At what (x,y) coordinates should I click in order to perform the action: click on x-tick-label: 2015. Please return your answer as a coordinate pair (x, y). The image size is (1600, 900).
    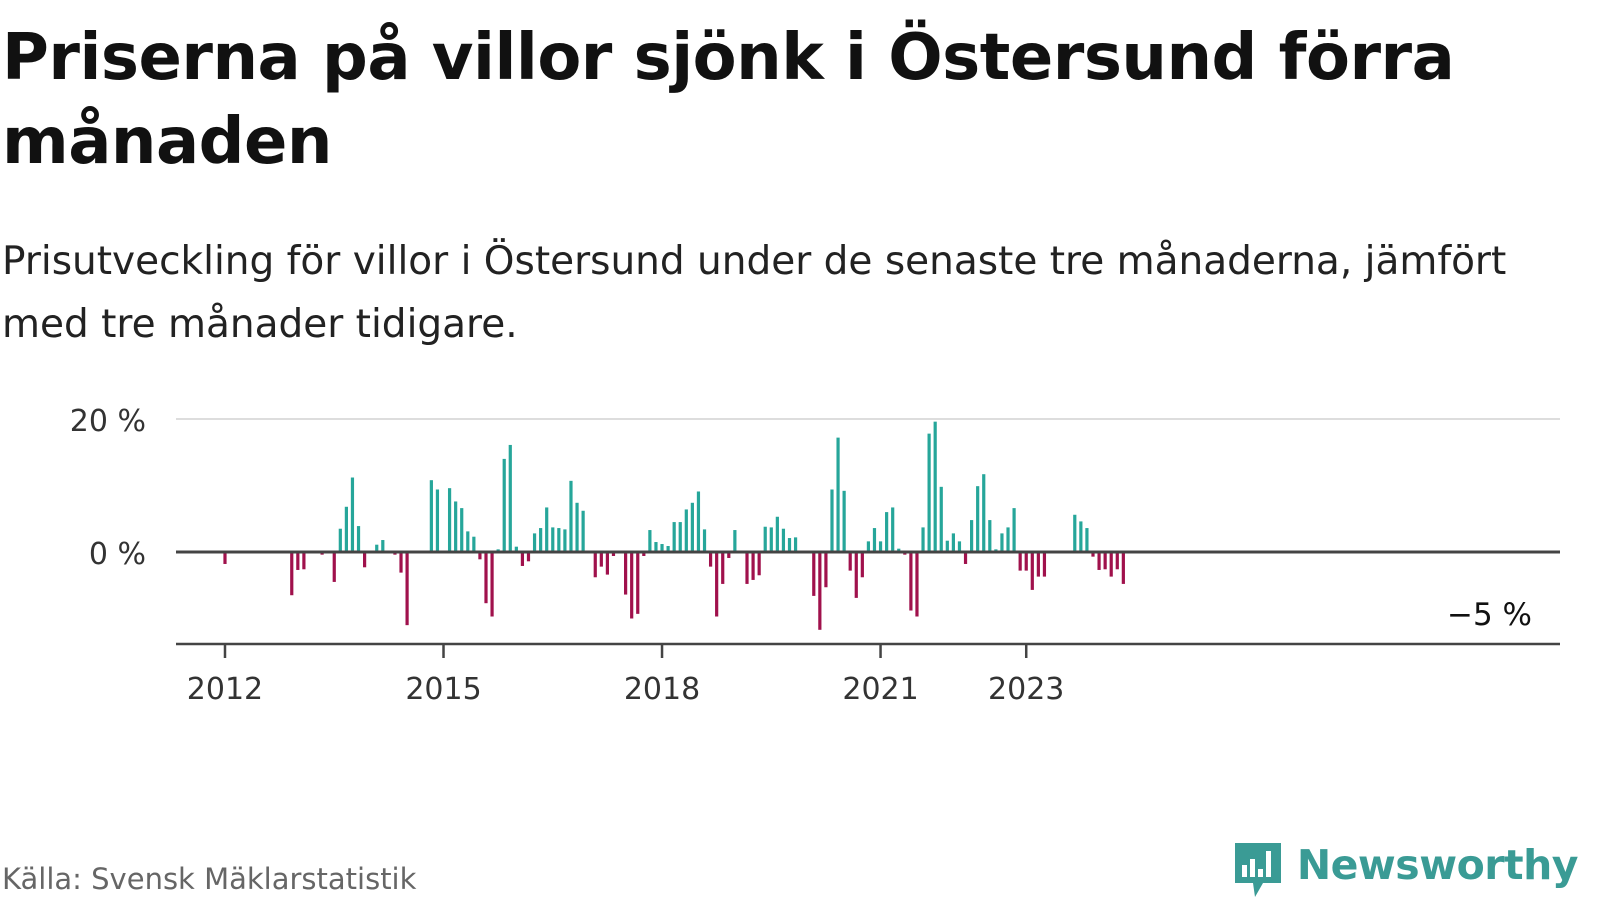
    Looking at the image, I should click on (443, 689).